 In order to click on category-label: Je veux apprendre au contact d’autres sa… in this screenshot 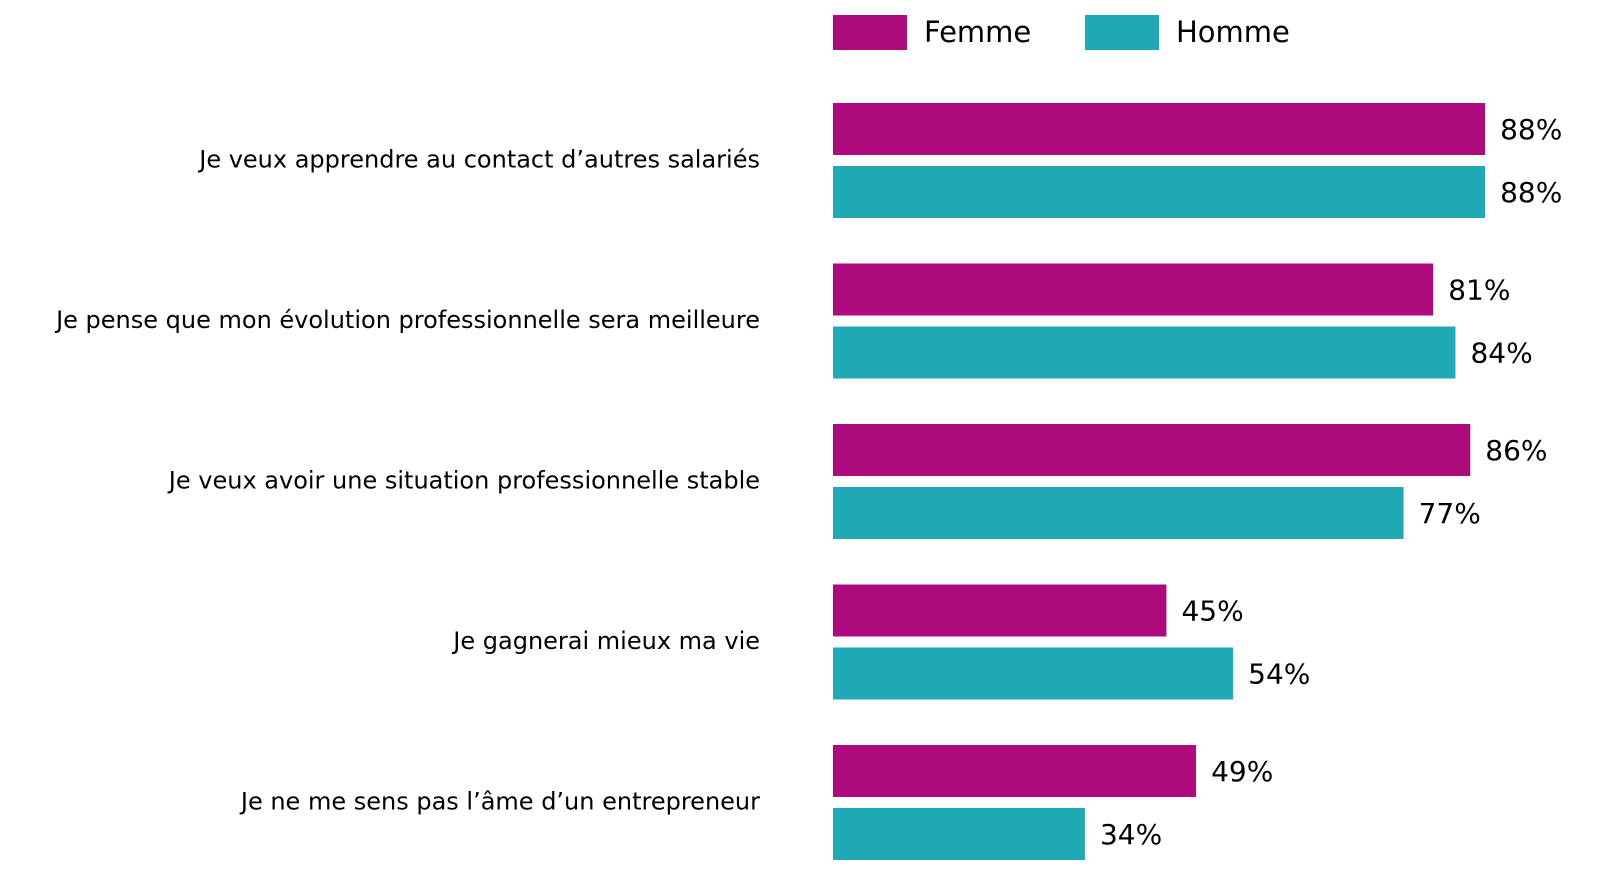, I will do `click(478, 160)`.